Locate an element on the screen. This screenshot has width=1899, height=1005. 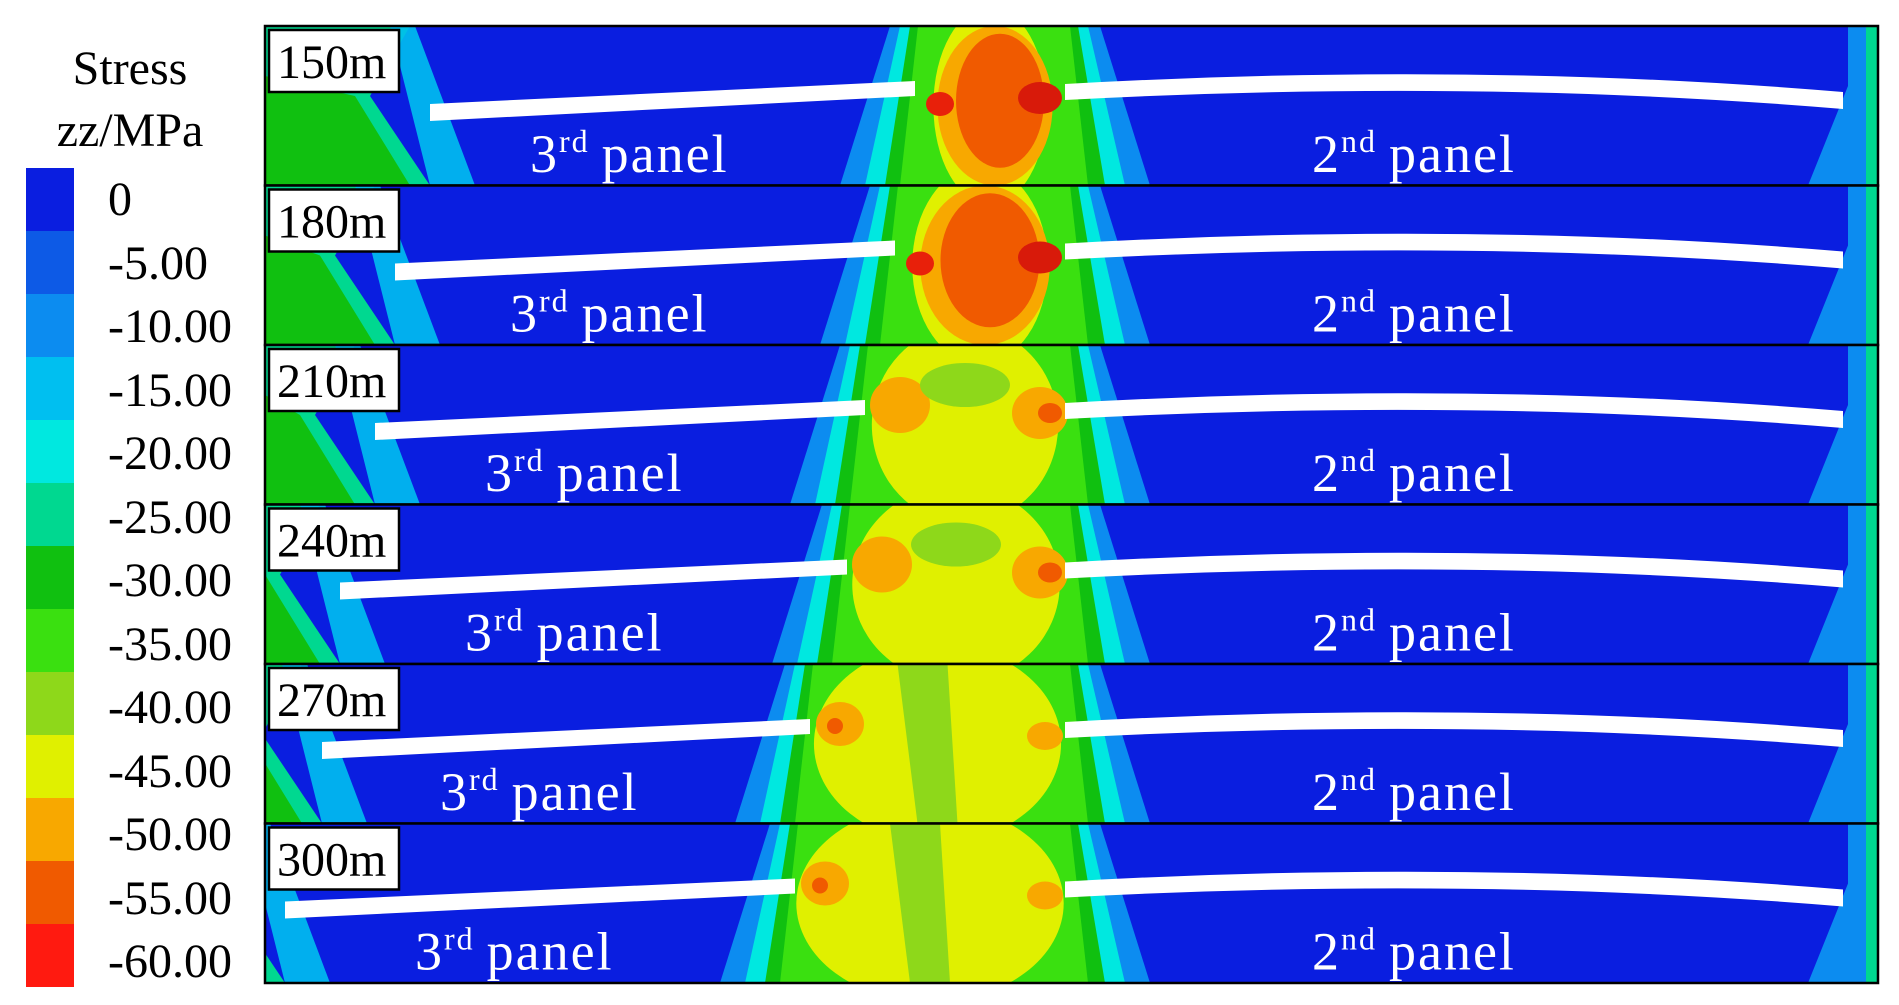
colorbar-tick-label: -35.00 is located at coordinates (170, 644).